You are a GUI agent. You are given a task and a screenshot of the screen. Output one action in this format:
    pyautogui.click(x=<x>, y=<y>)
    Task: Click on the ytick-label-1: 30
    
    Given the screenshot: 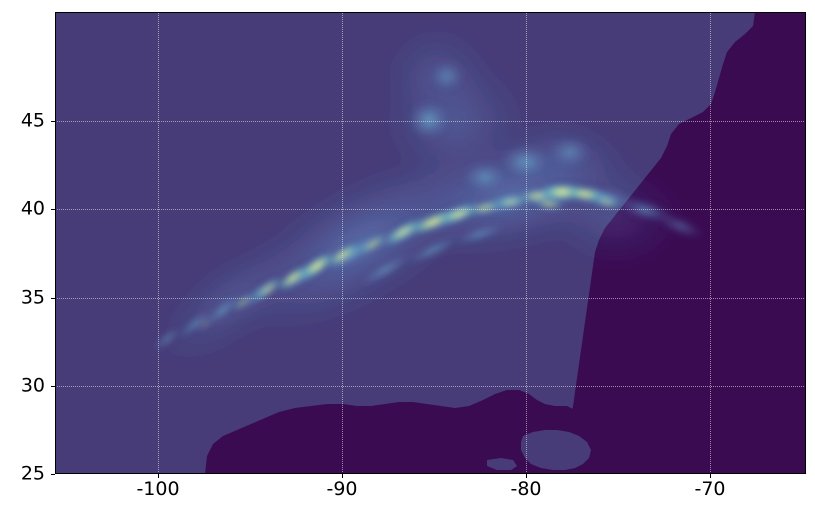 What is the action you would take?
    pyautogui.click(x=32, y=385)
    